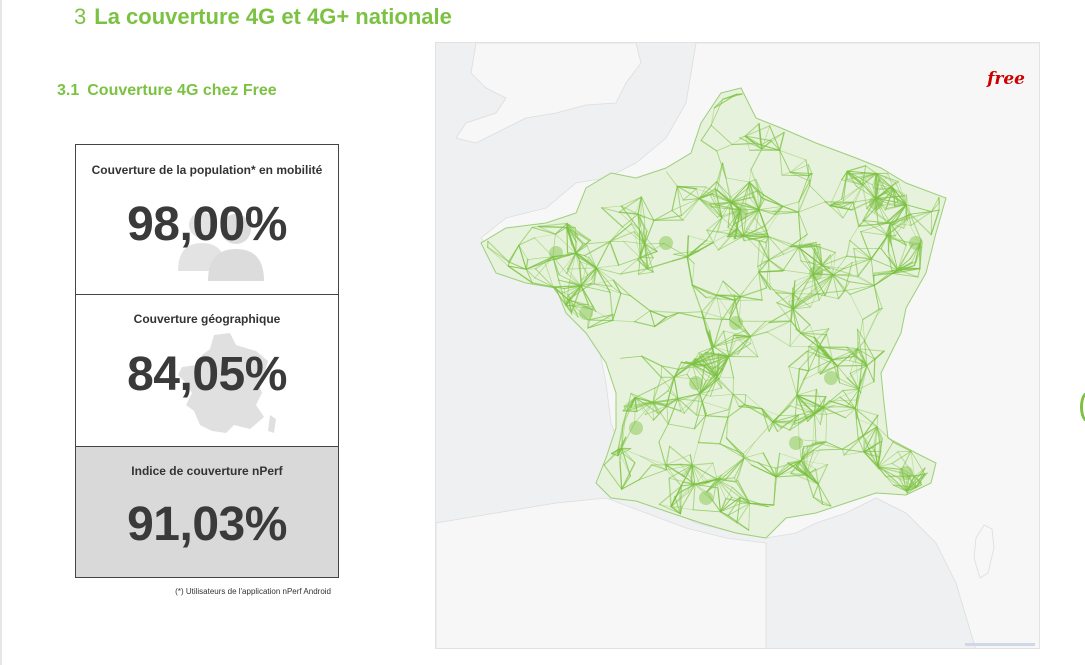  Describe the element at coordinates (182, 90) in the screenshot. I see `subsection-title-text: Couverture 4G chez Free` at that location.